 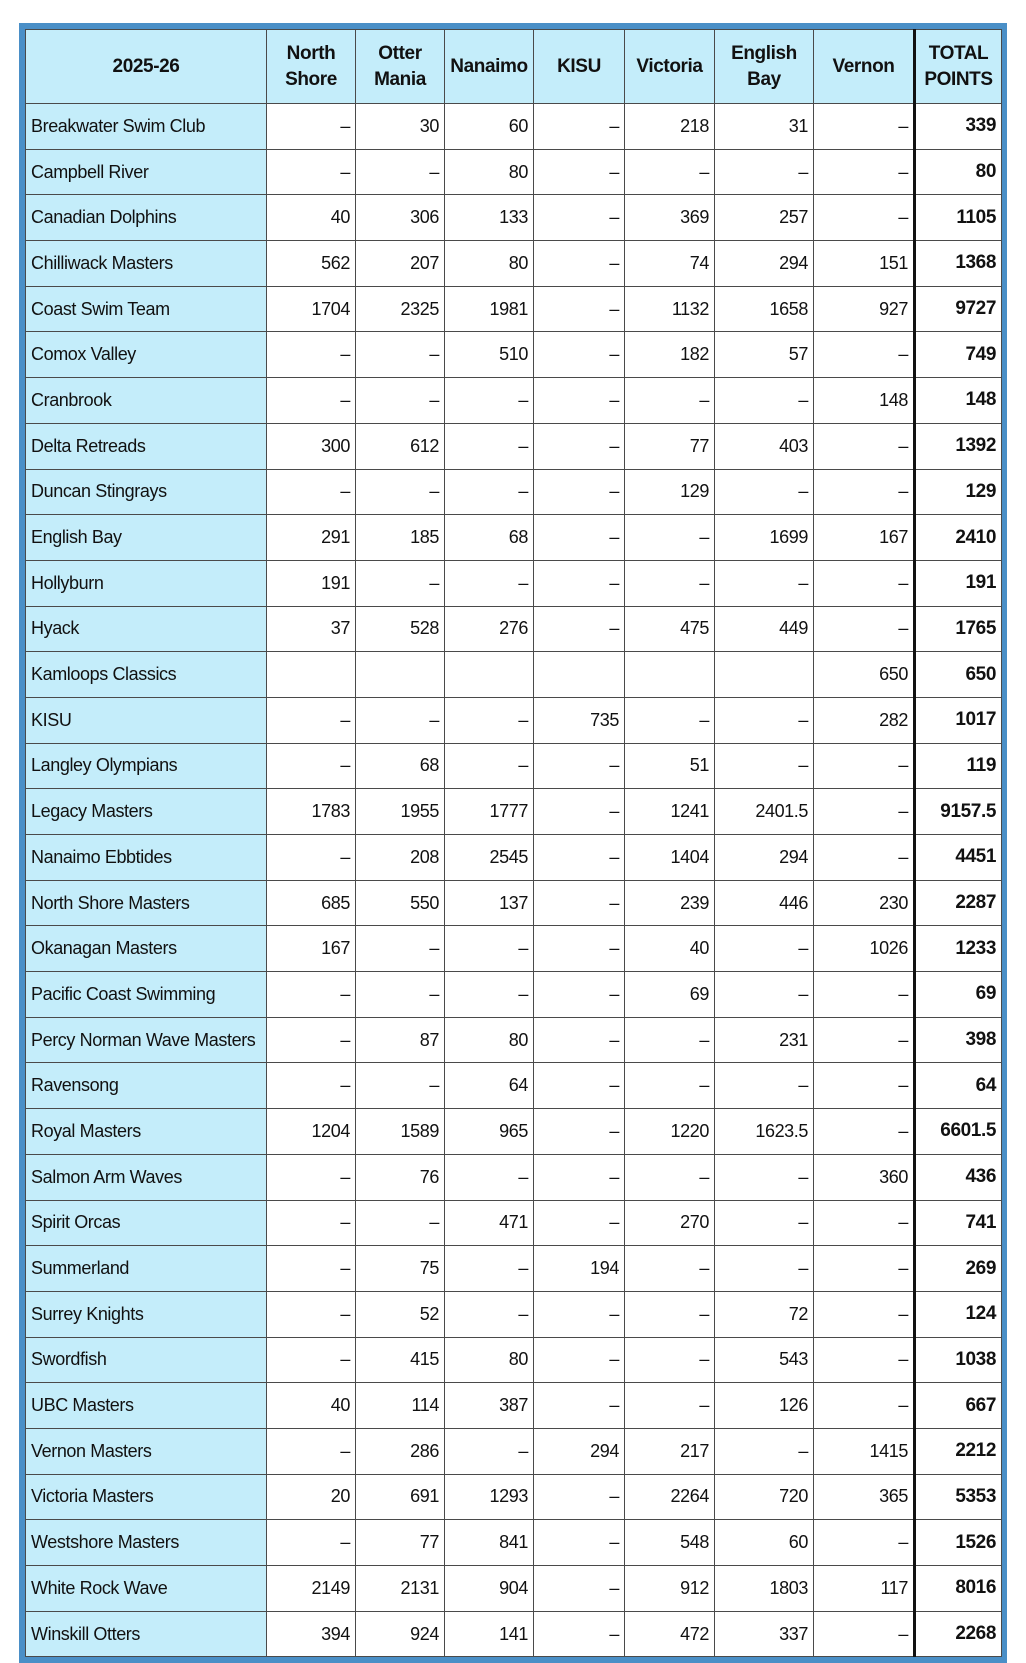 What do you see at coordinates (864, 537) in the screenshot?
I see `meet-points: 167` at bounding box center [864, 537].